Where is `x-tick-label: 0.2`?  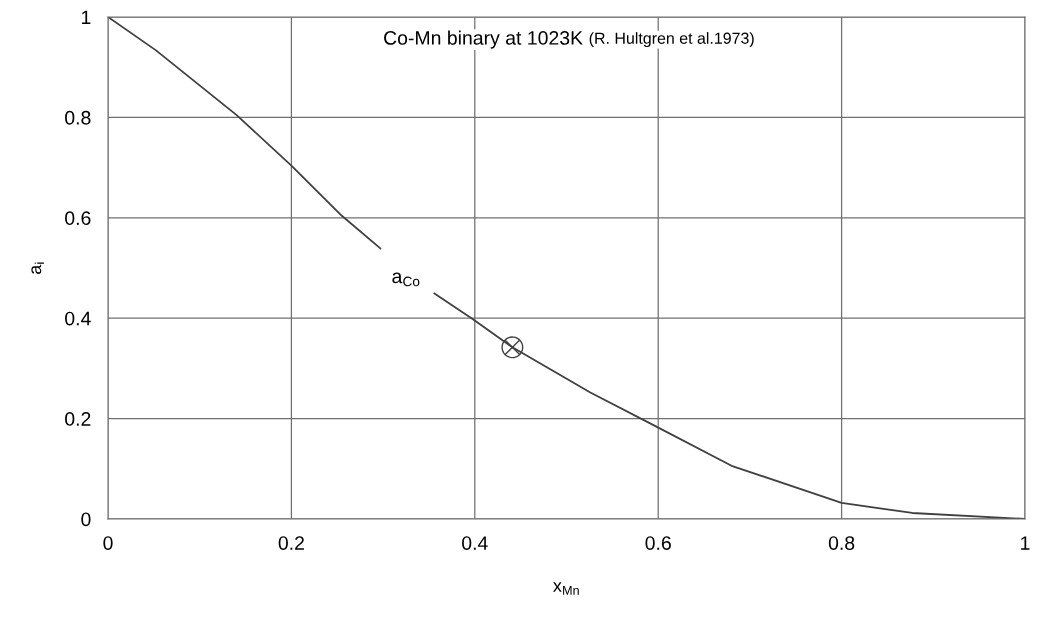 x-tick-label: 0.2 is located at coordinates (291, 543).